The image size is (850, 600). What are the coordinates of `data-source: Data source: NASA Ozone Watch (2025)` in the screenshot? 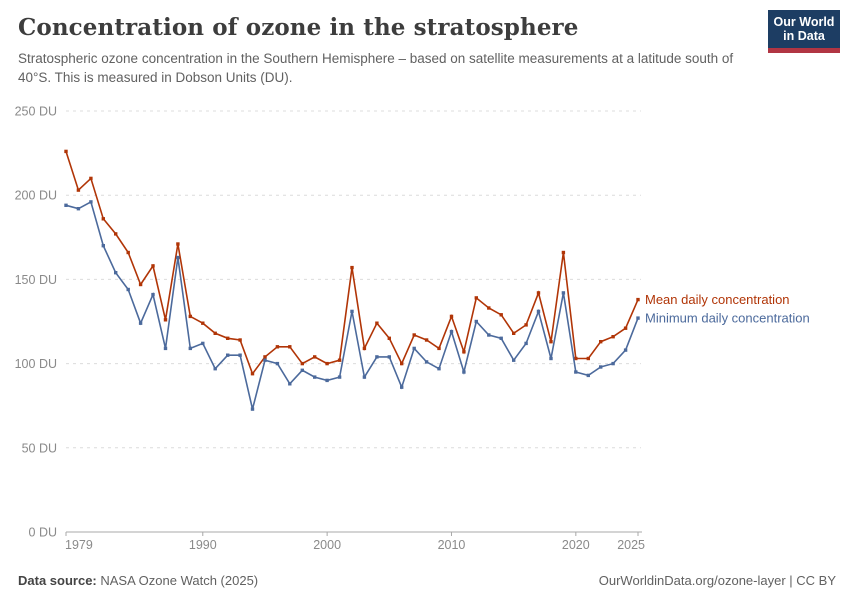 It's located at (138, 580).